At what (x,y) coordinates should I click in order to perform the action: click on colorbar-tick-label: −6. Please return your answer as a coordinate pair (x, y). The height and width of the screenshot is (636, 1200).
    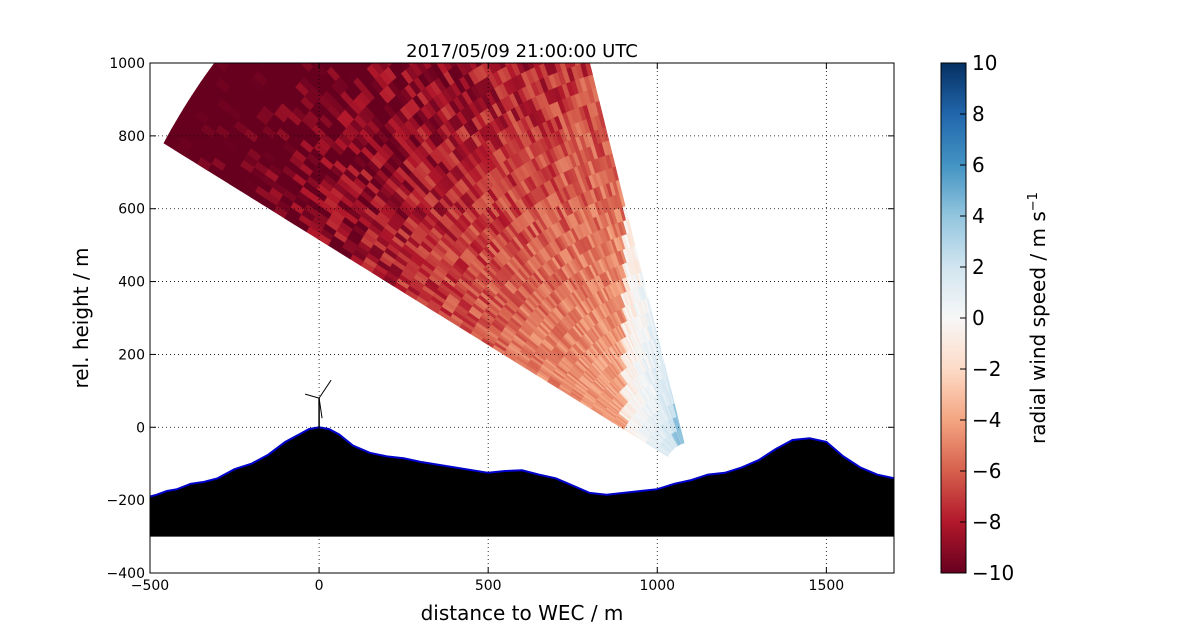
    Looking at the image, I should click on (986, 471).